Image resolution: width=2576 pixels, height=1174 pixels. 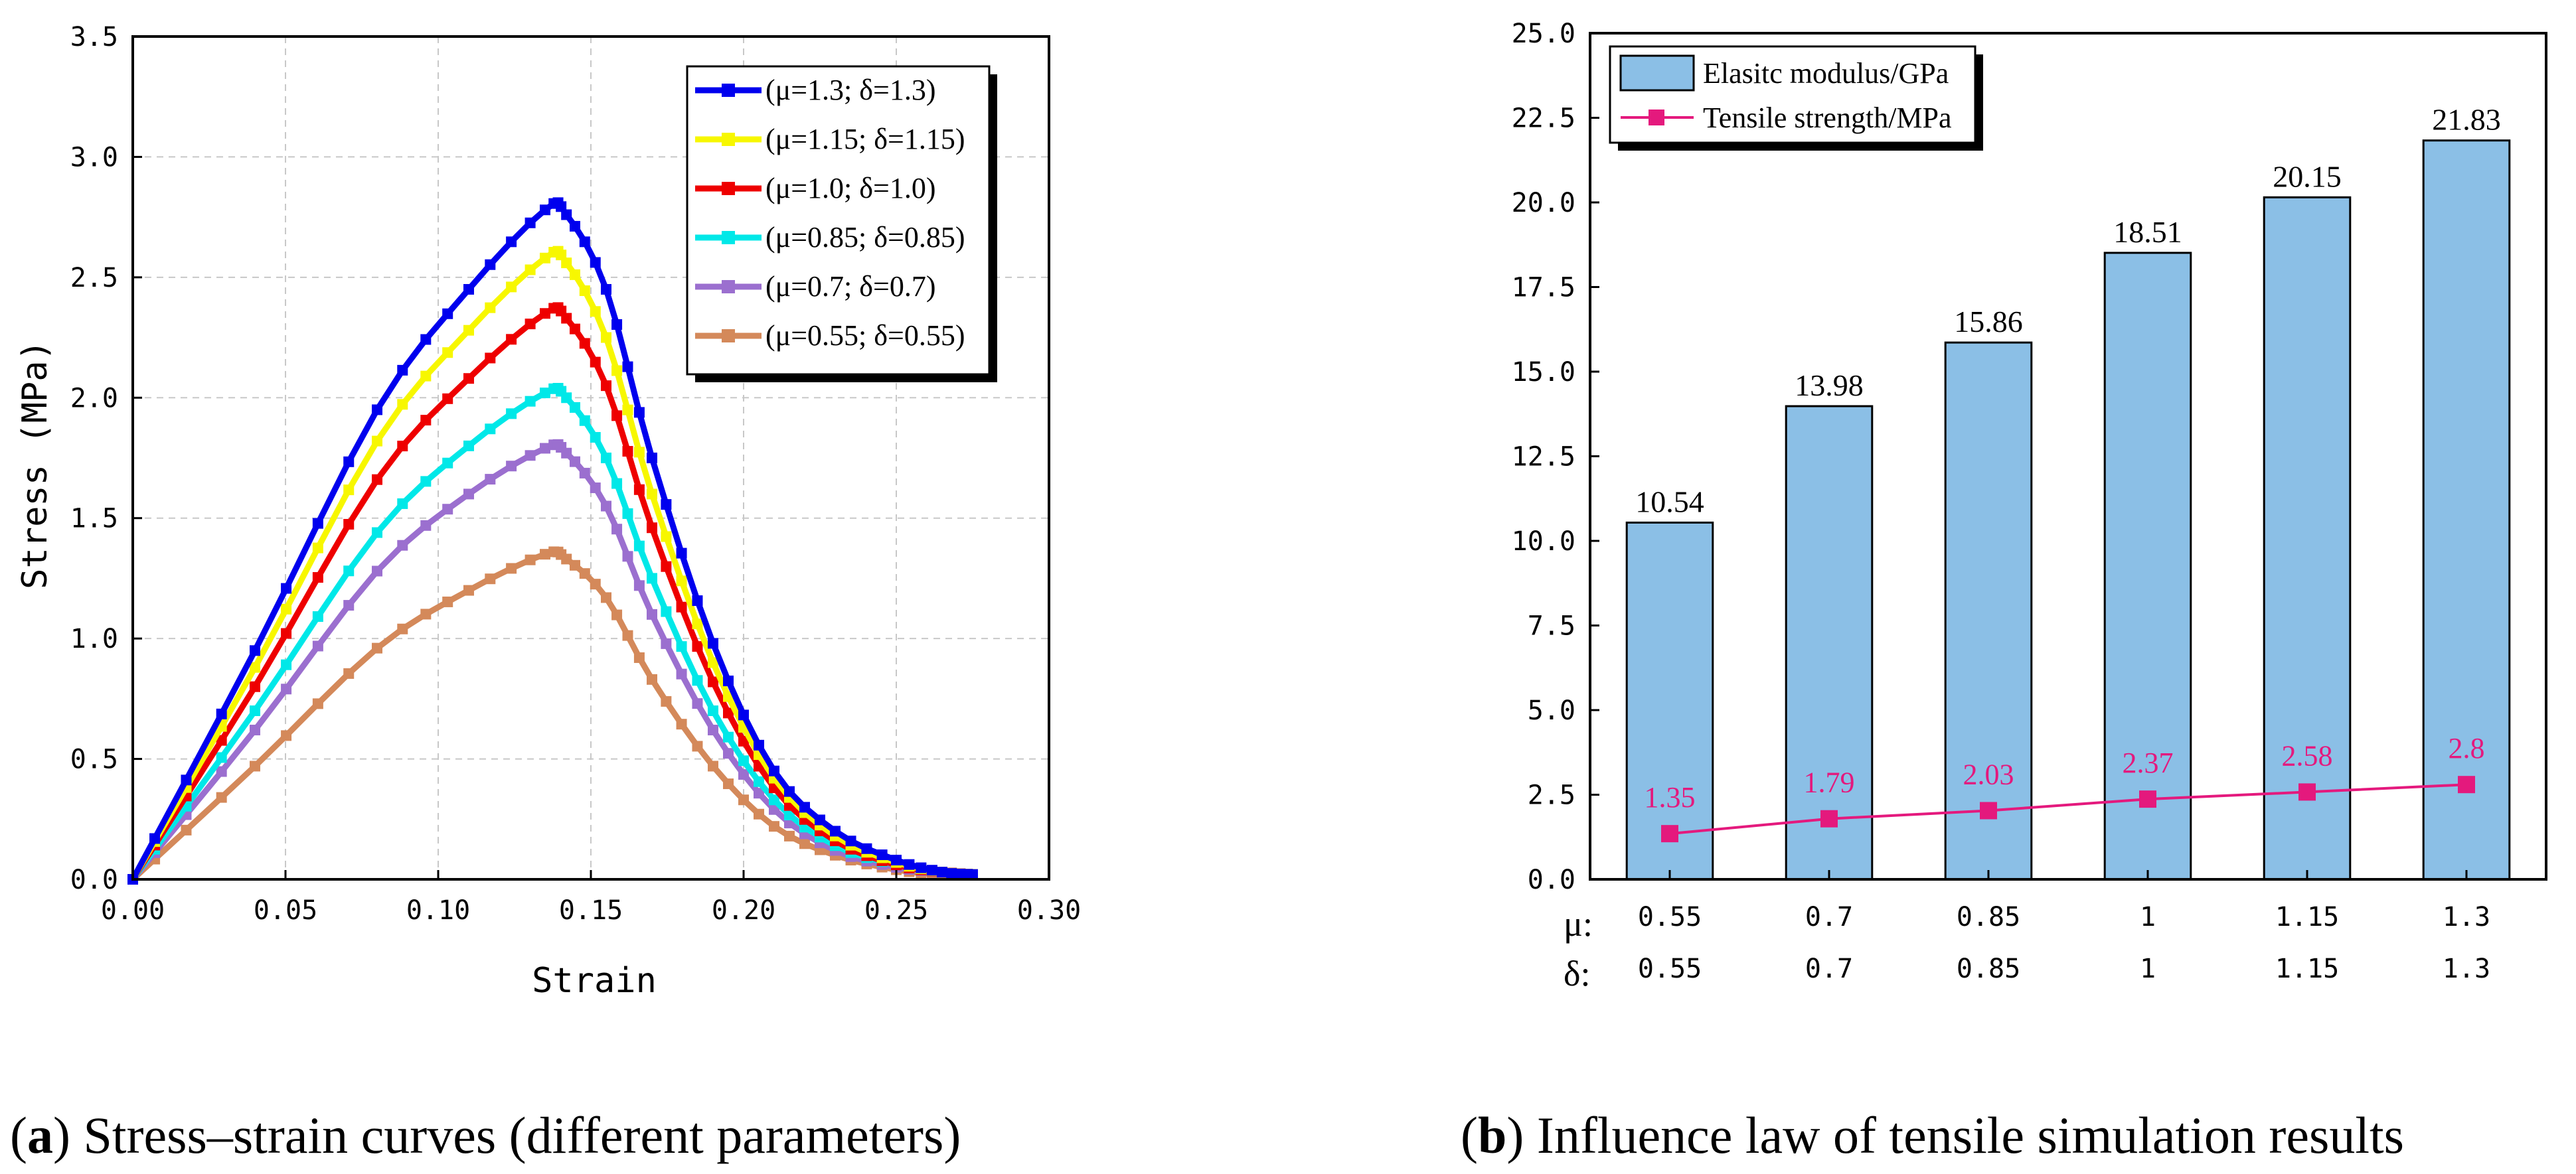 What do you see at coordinates (2147, 232) in the screenshot?
I see `bar-value-label: 18.51` at bounding box center [2147, 232].